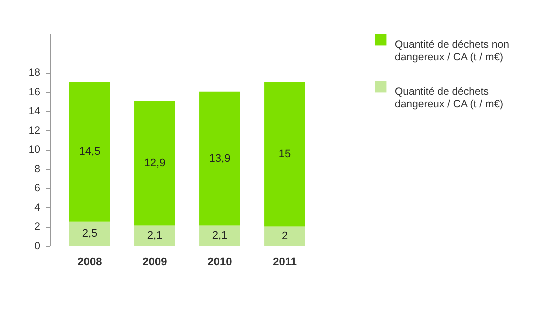  What do you see at coordinates (37, 188) in the screenshot?
I see `y-tick-label: 6` at bounding box center [37, 188].